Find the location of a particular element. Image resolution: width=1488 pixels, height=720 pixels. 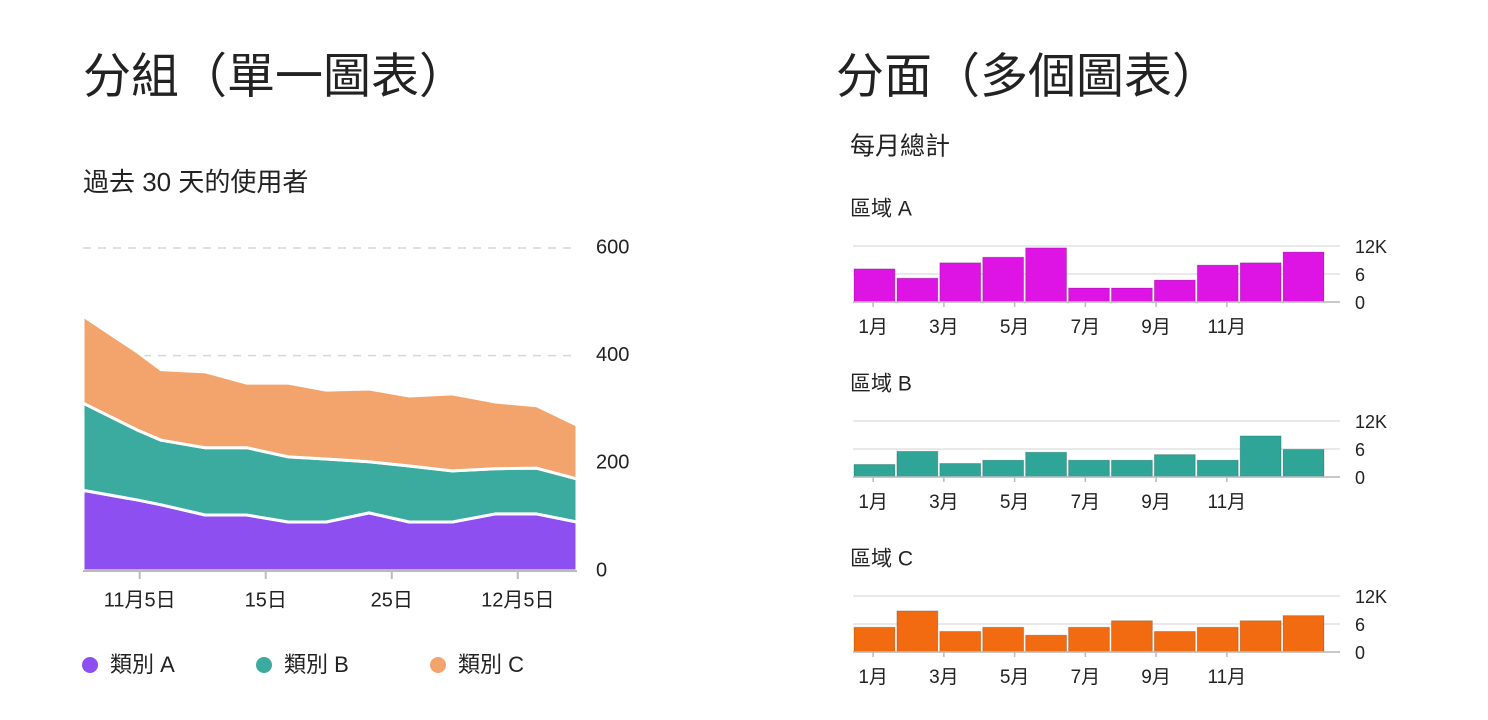

legend-label: 類別 C is located at coordinates (491, 664).